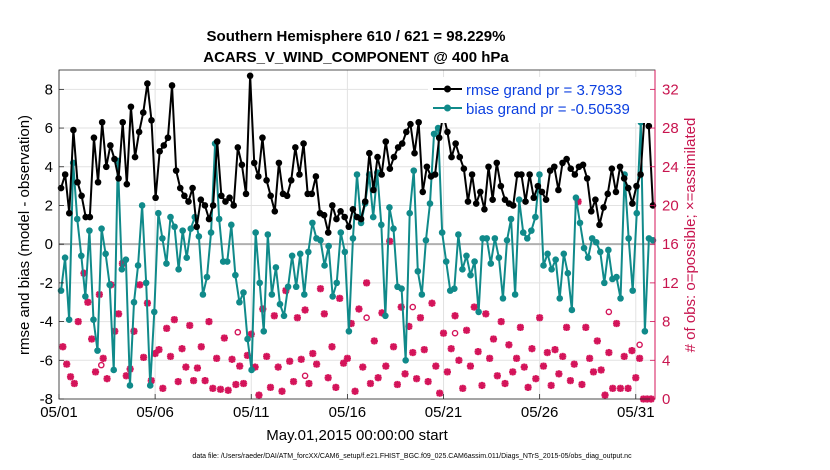 The height and width of the screenshot is (470, 830). What do you see at coordinates (357, 435) in the screenshot?
I see `x-axis-label: May.01,2015 00:00:00 start` at bounding box center [357, 435].